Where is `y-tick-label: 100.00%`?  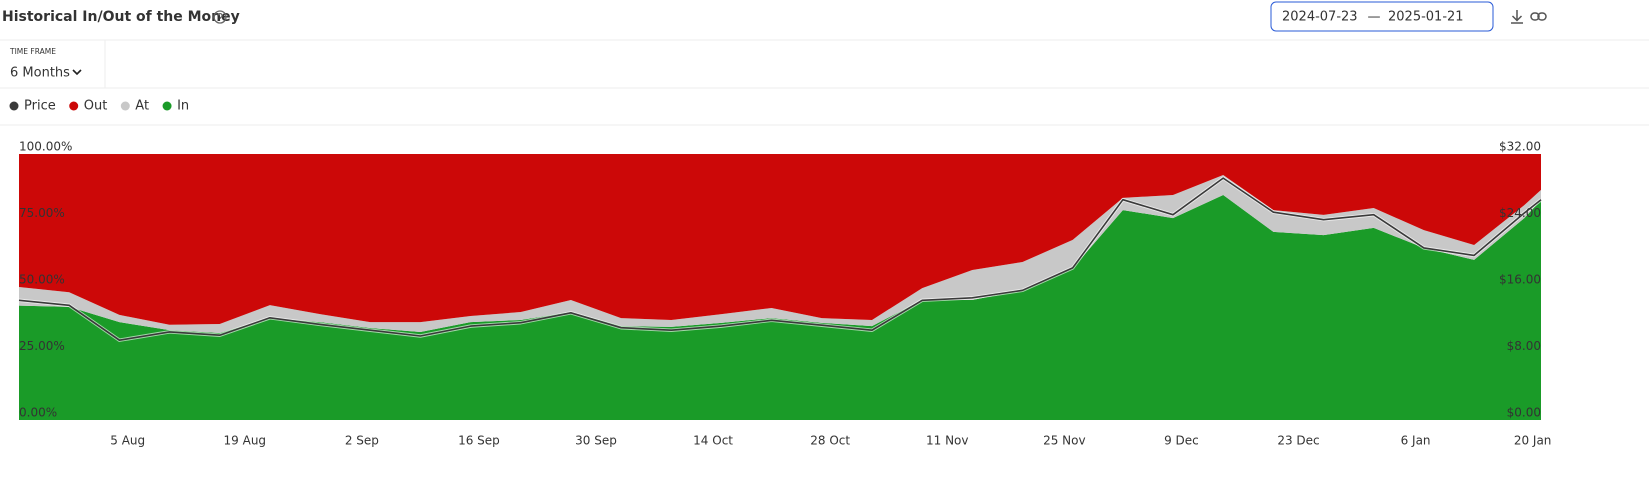
y-tick-label: 100.00% is located at coordinates (45, 147).